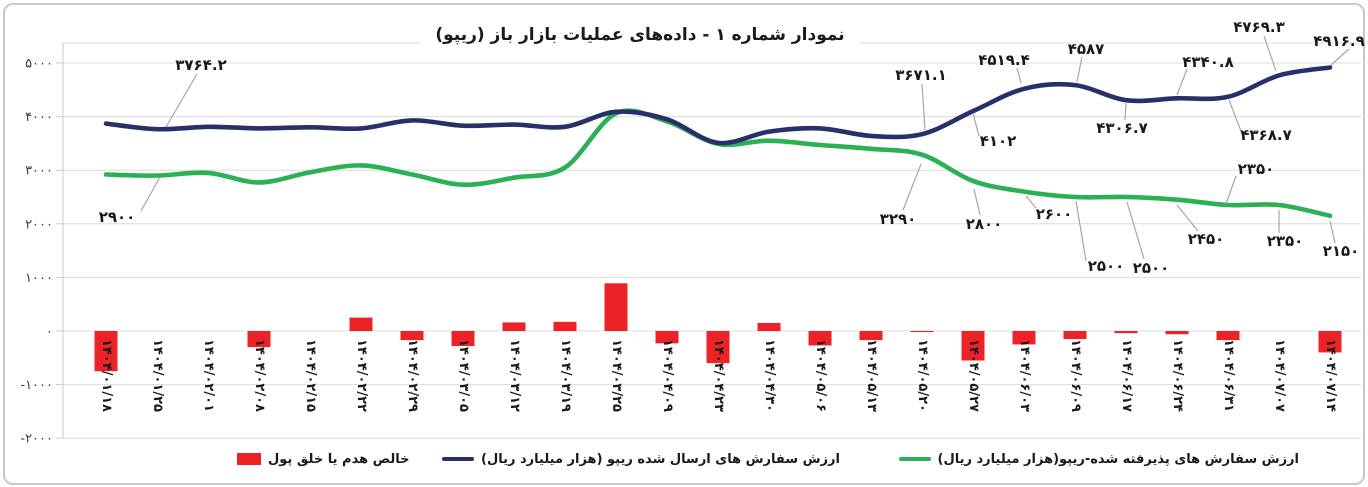 This screenshot has height=487, width=1368. What do you see at coordinates (1207, 62) in the screenshot?
I see `annotation-value-label: ۴۳۴۰.۸` at bounding box center [1207, 62].